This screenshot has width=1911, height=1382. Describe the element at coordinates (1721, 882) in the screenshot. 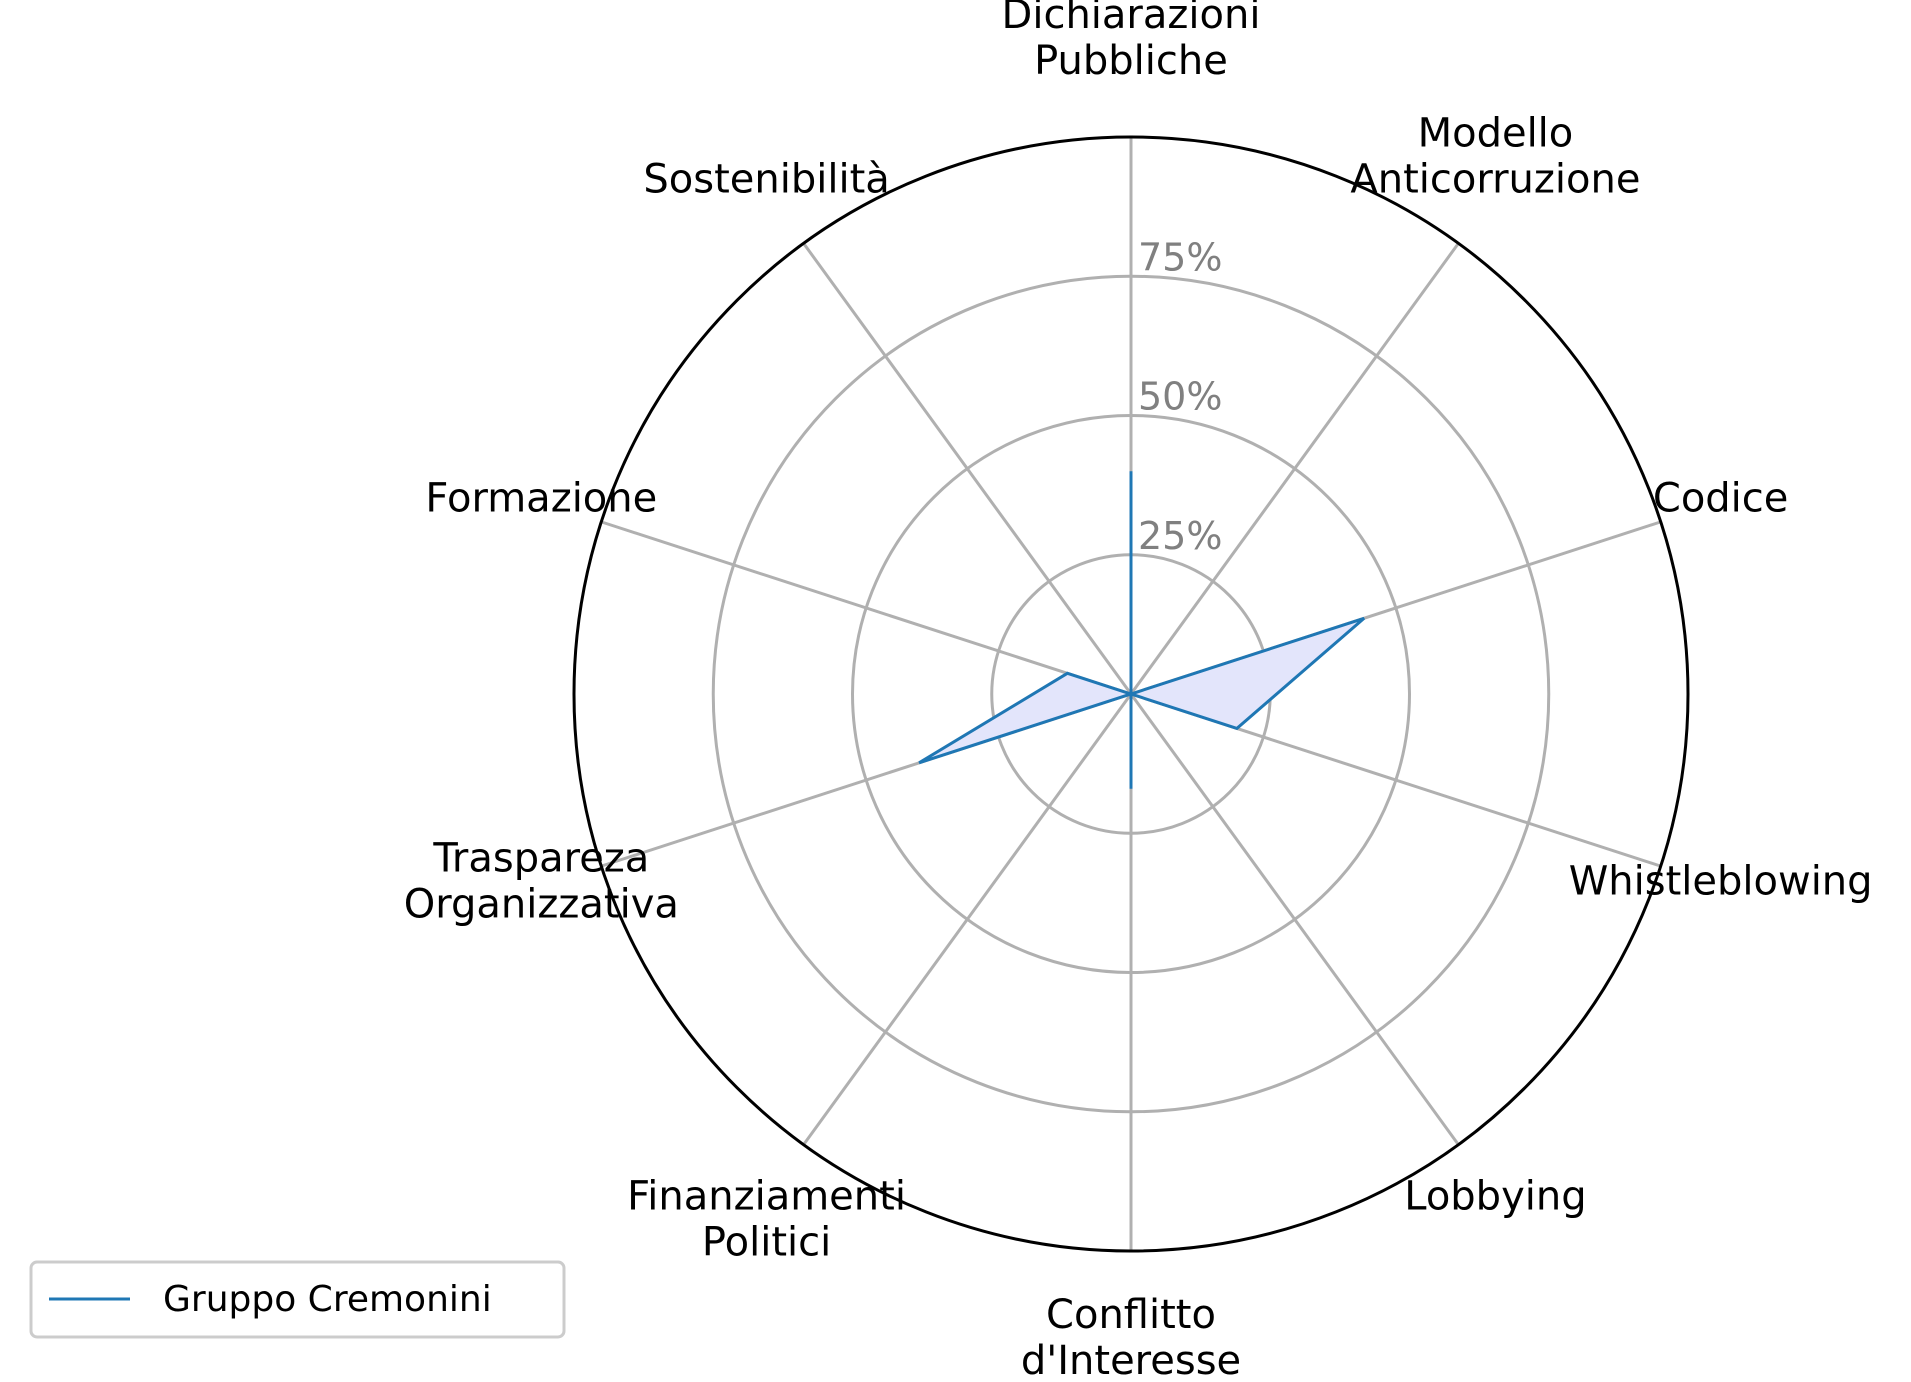

I see `axis-label-3: Whistleblowing` at that location.